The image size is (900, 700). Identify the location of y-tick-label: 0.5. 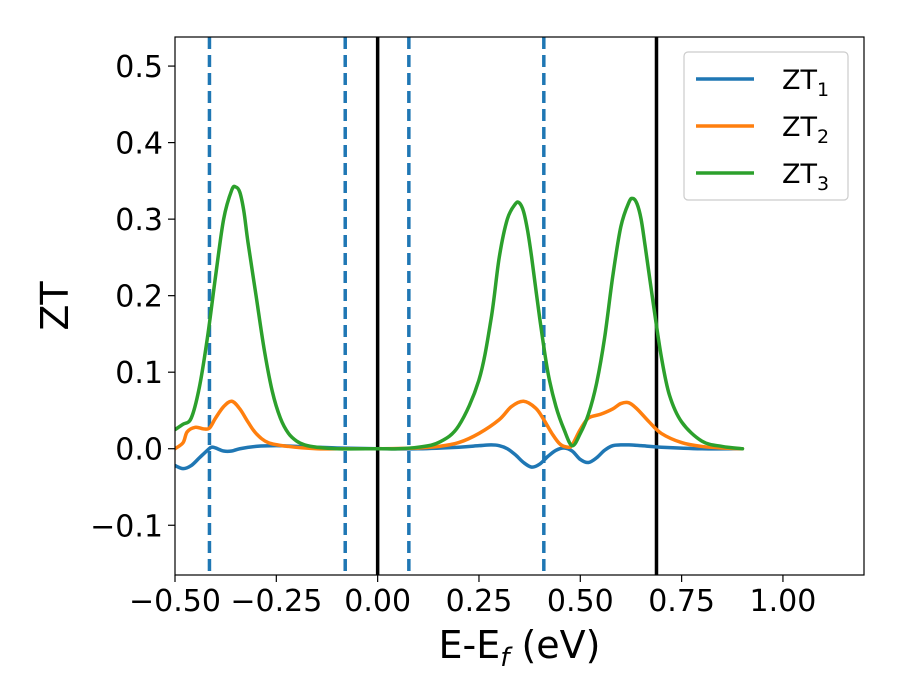
(139, 67).